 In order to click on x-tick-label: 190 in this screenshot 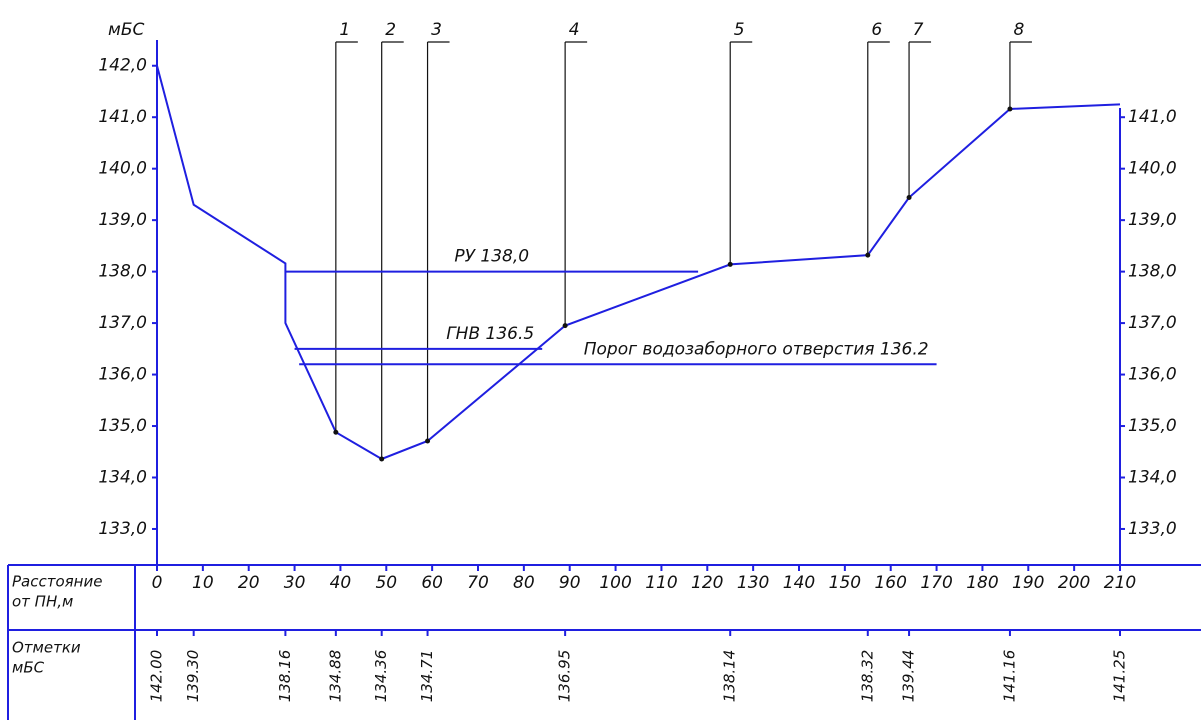, I will do `click(1028, 583)`.